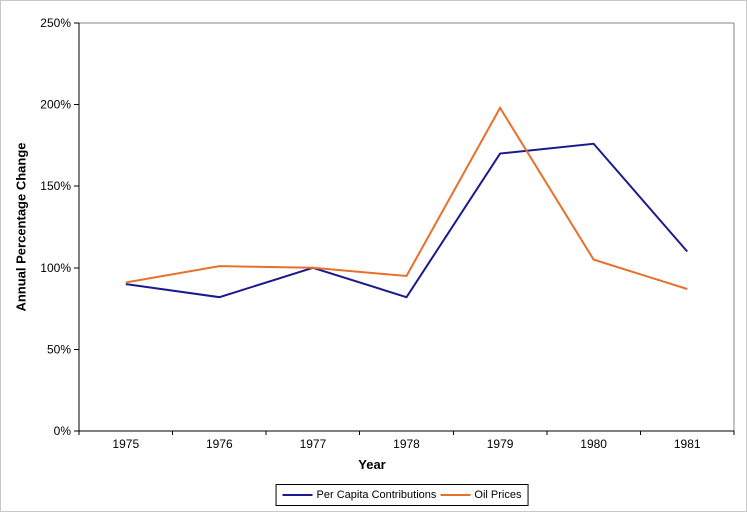  I want to click on legend-item-per-capita-contributions: Per Capita Contributions, so click(359, 495).